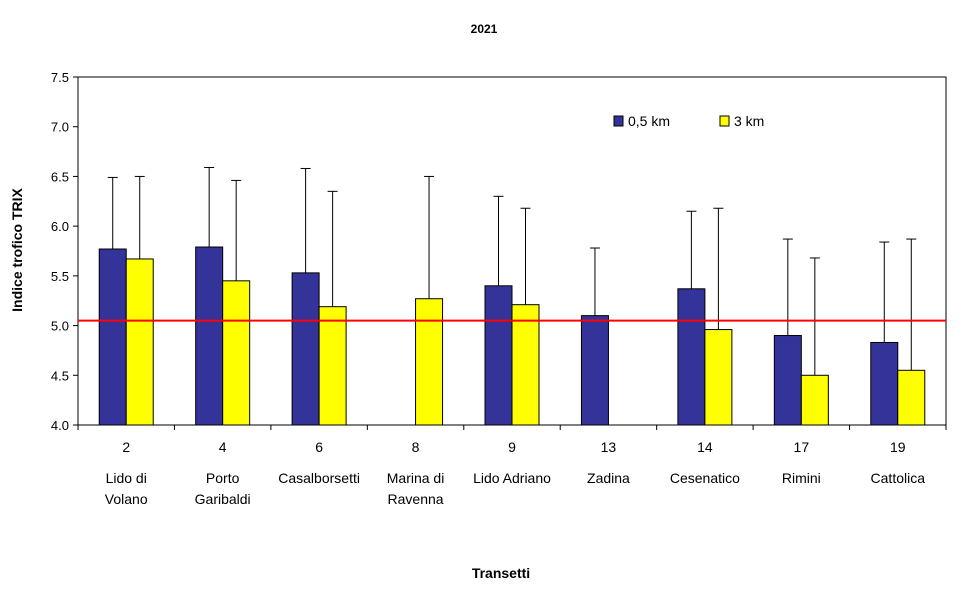 This screenshot has height=603, width=969. What do you see at coordinates (60, 276) in the screenshot?
I see `y-tick-label: 5.5` at bounding box center [60, 276].